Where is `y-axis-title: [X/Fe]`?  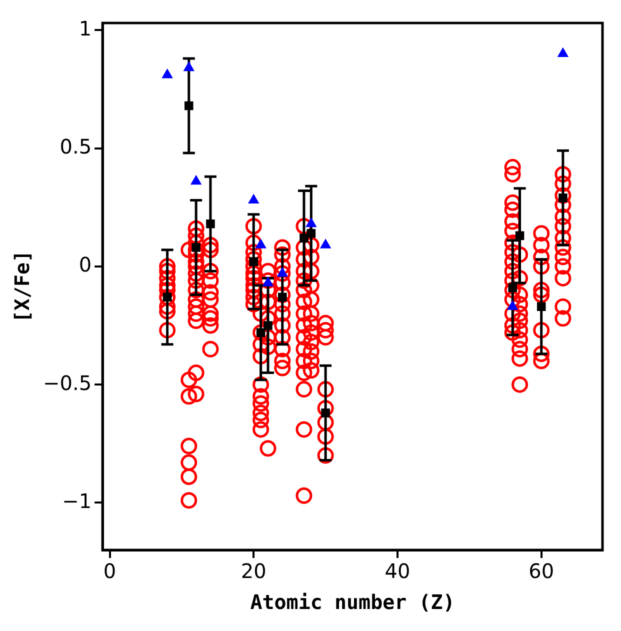 y-axis-title: [X/Fe] is located at coordinates (22, 286).